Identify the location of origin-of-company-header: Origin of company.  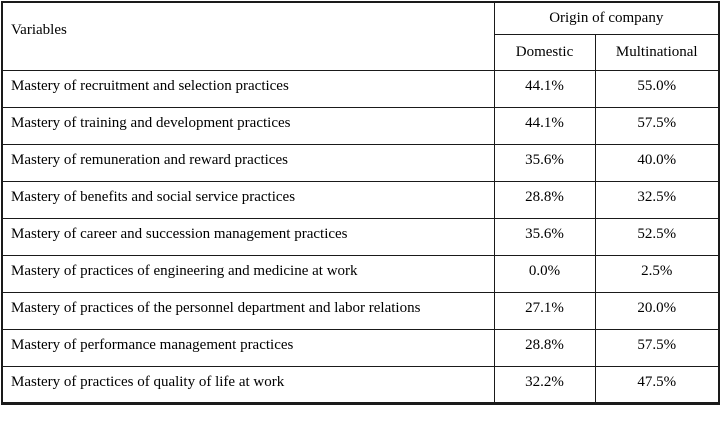
(606, 18).